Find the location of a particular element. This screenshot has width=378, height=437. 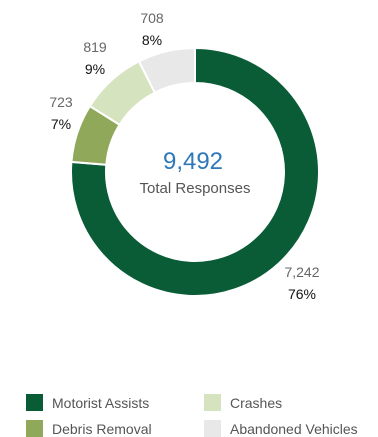

data-label-percent: 9% is located at coordinates (95, 69).